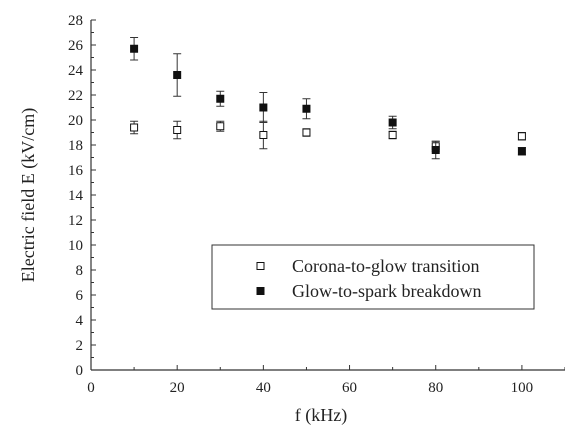 The image size is (565, 438). What do you see at coordinates (75, 121) in the screenshot?
I see `y-tick-label: 20` at bounding box center [75, 121].